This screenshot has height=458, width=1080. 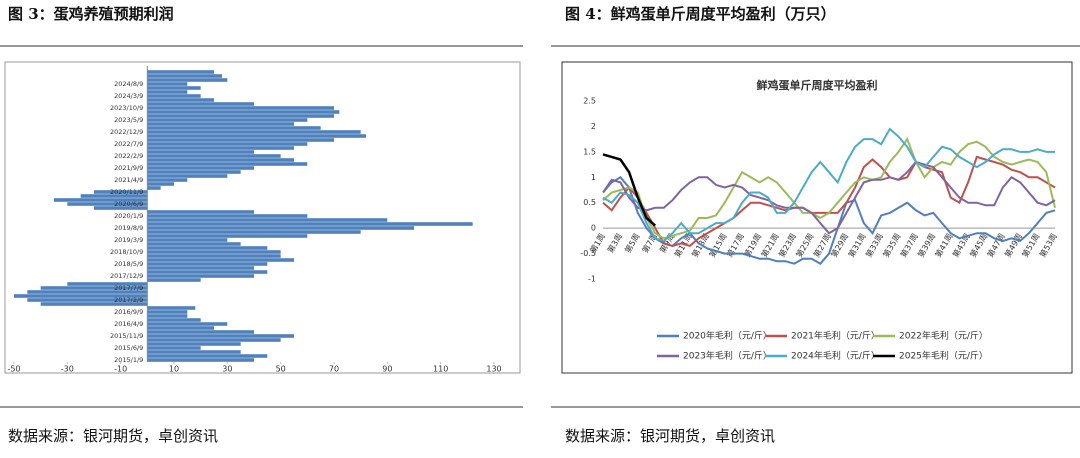 I want to click on x-tick-label: 30, so click(x=227, y=369).